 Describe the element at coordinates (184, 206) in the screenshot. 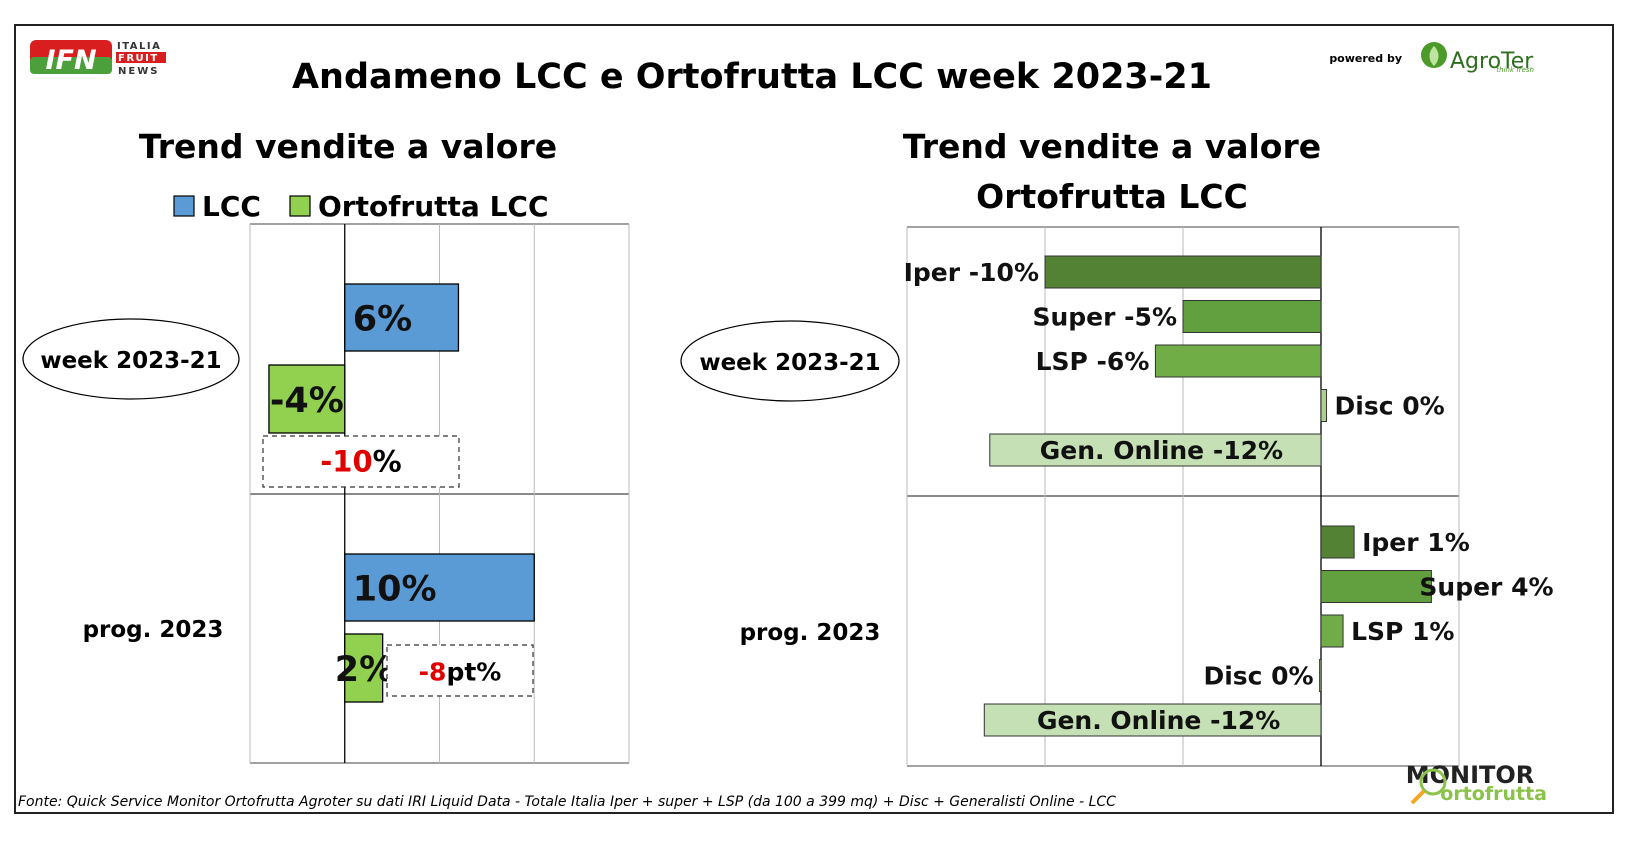

I see `legend-swatch-lcc` at that location.